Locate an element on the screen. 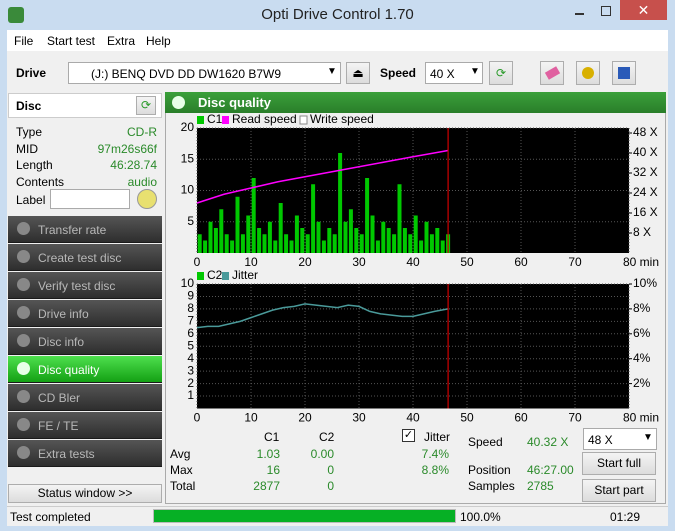 This screenshot has width=675, height=531. y-tick-label: 7 is located at coordinates (190, 321).